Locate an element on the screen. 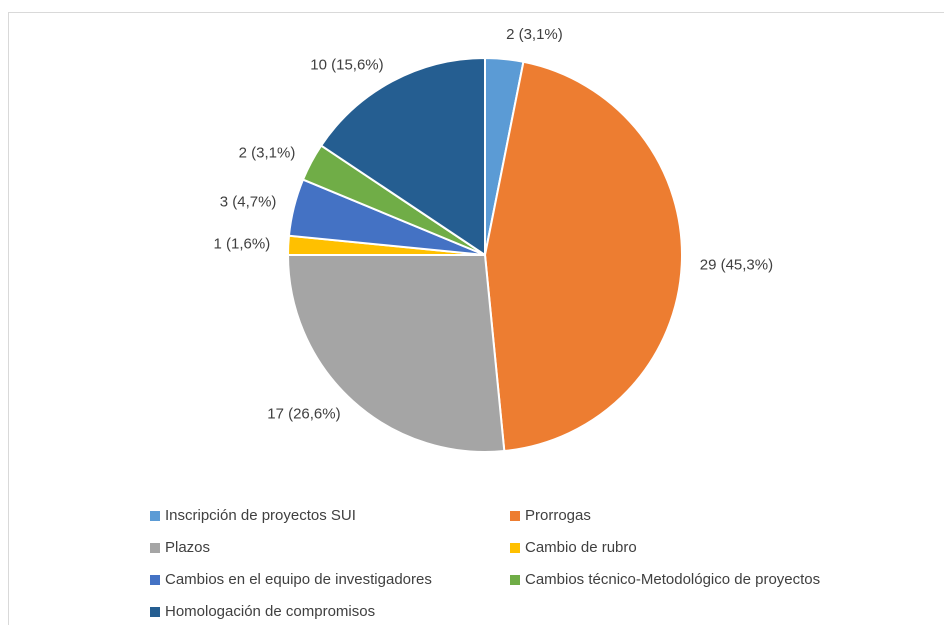 The height and width of the screenshot is (625, 944). legend-label: Plazos is located at coordinates (187, 547).